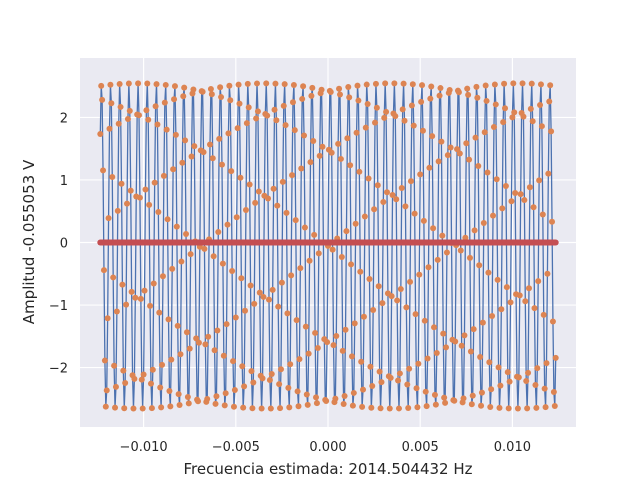 The height and width of the screenshot is (480, 640). I want to click on x-tick-label: 0.000, so click(327, 447).